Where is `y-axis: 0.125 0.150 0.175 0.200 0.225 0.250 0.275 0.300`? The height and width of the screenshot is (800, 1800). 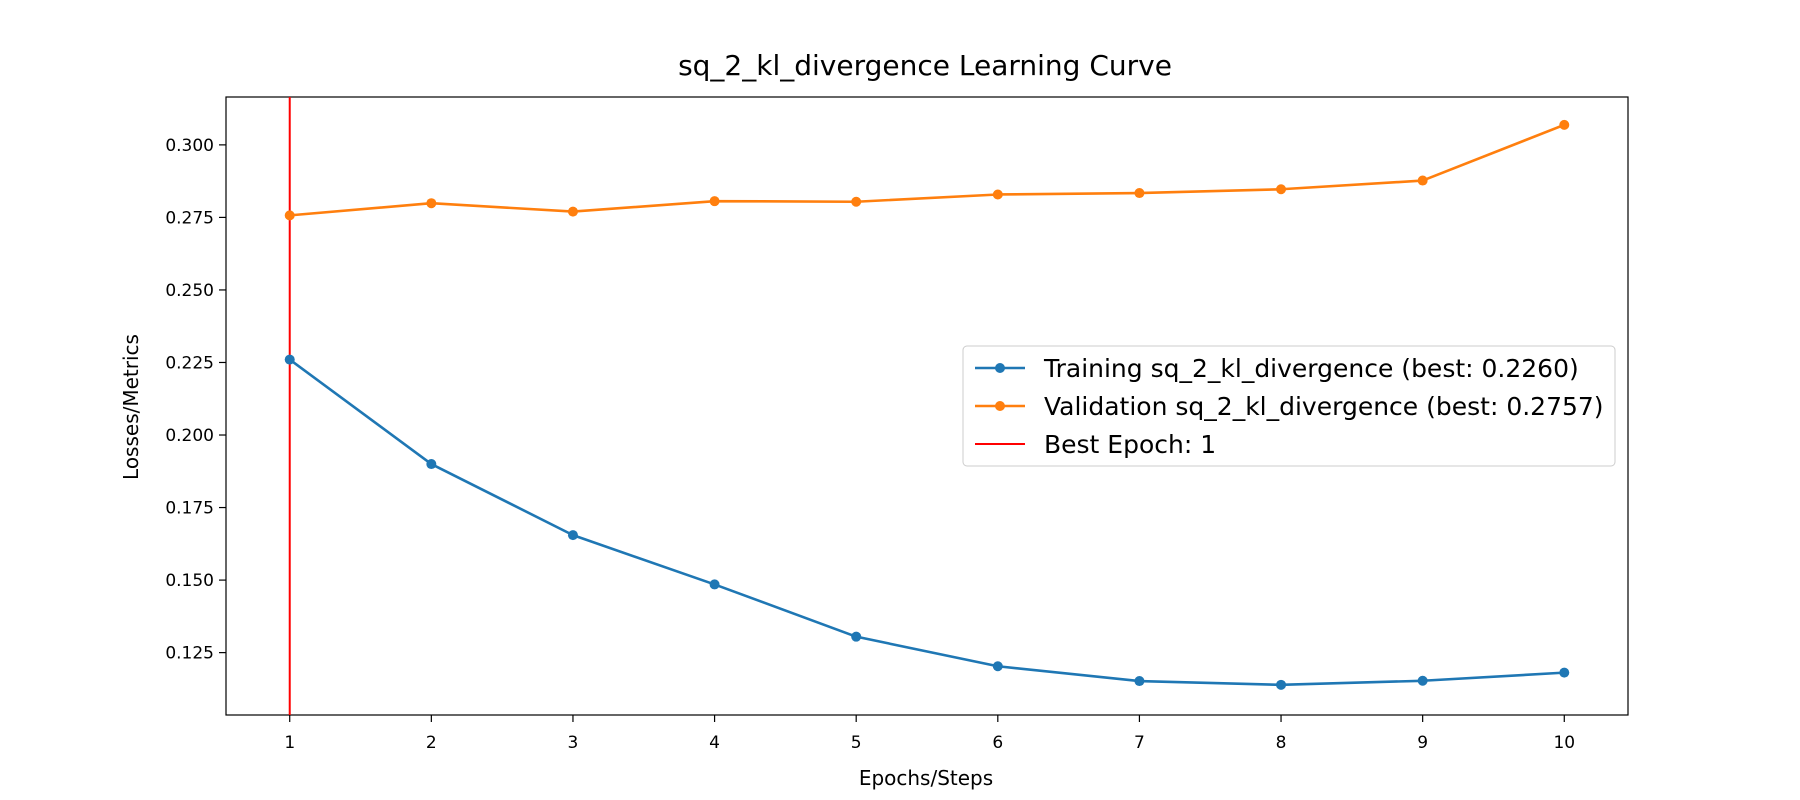 y-axis: 0.125 0.150 0.175 0.200 0.225 0.250 0.275 0.300 is located at coordinates (195, 400).